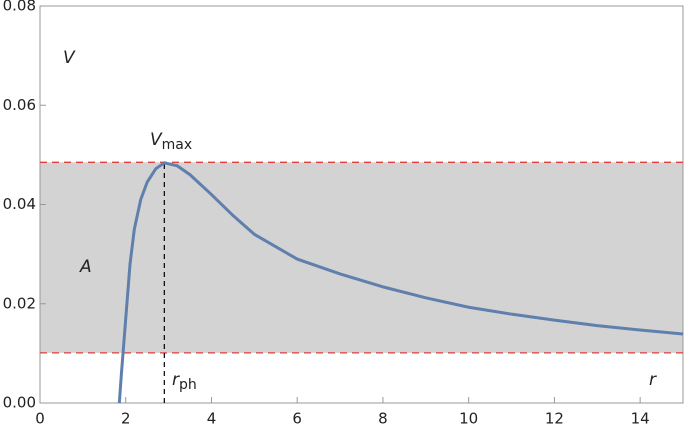  What do you see at coordinates (19, 403) in the screenshot?
I see `y-tick-label: 0.00` at bounding box center [19, 403].